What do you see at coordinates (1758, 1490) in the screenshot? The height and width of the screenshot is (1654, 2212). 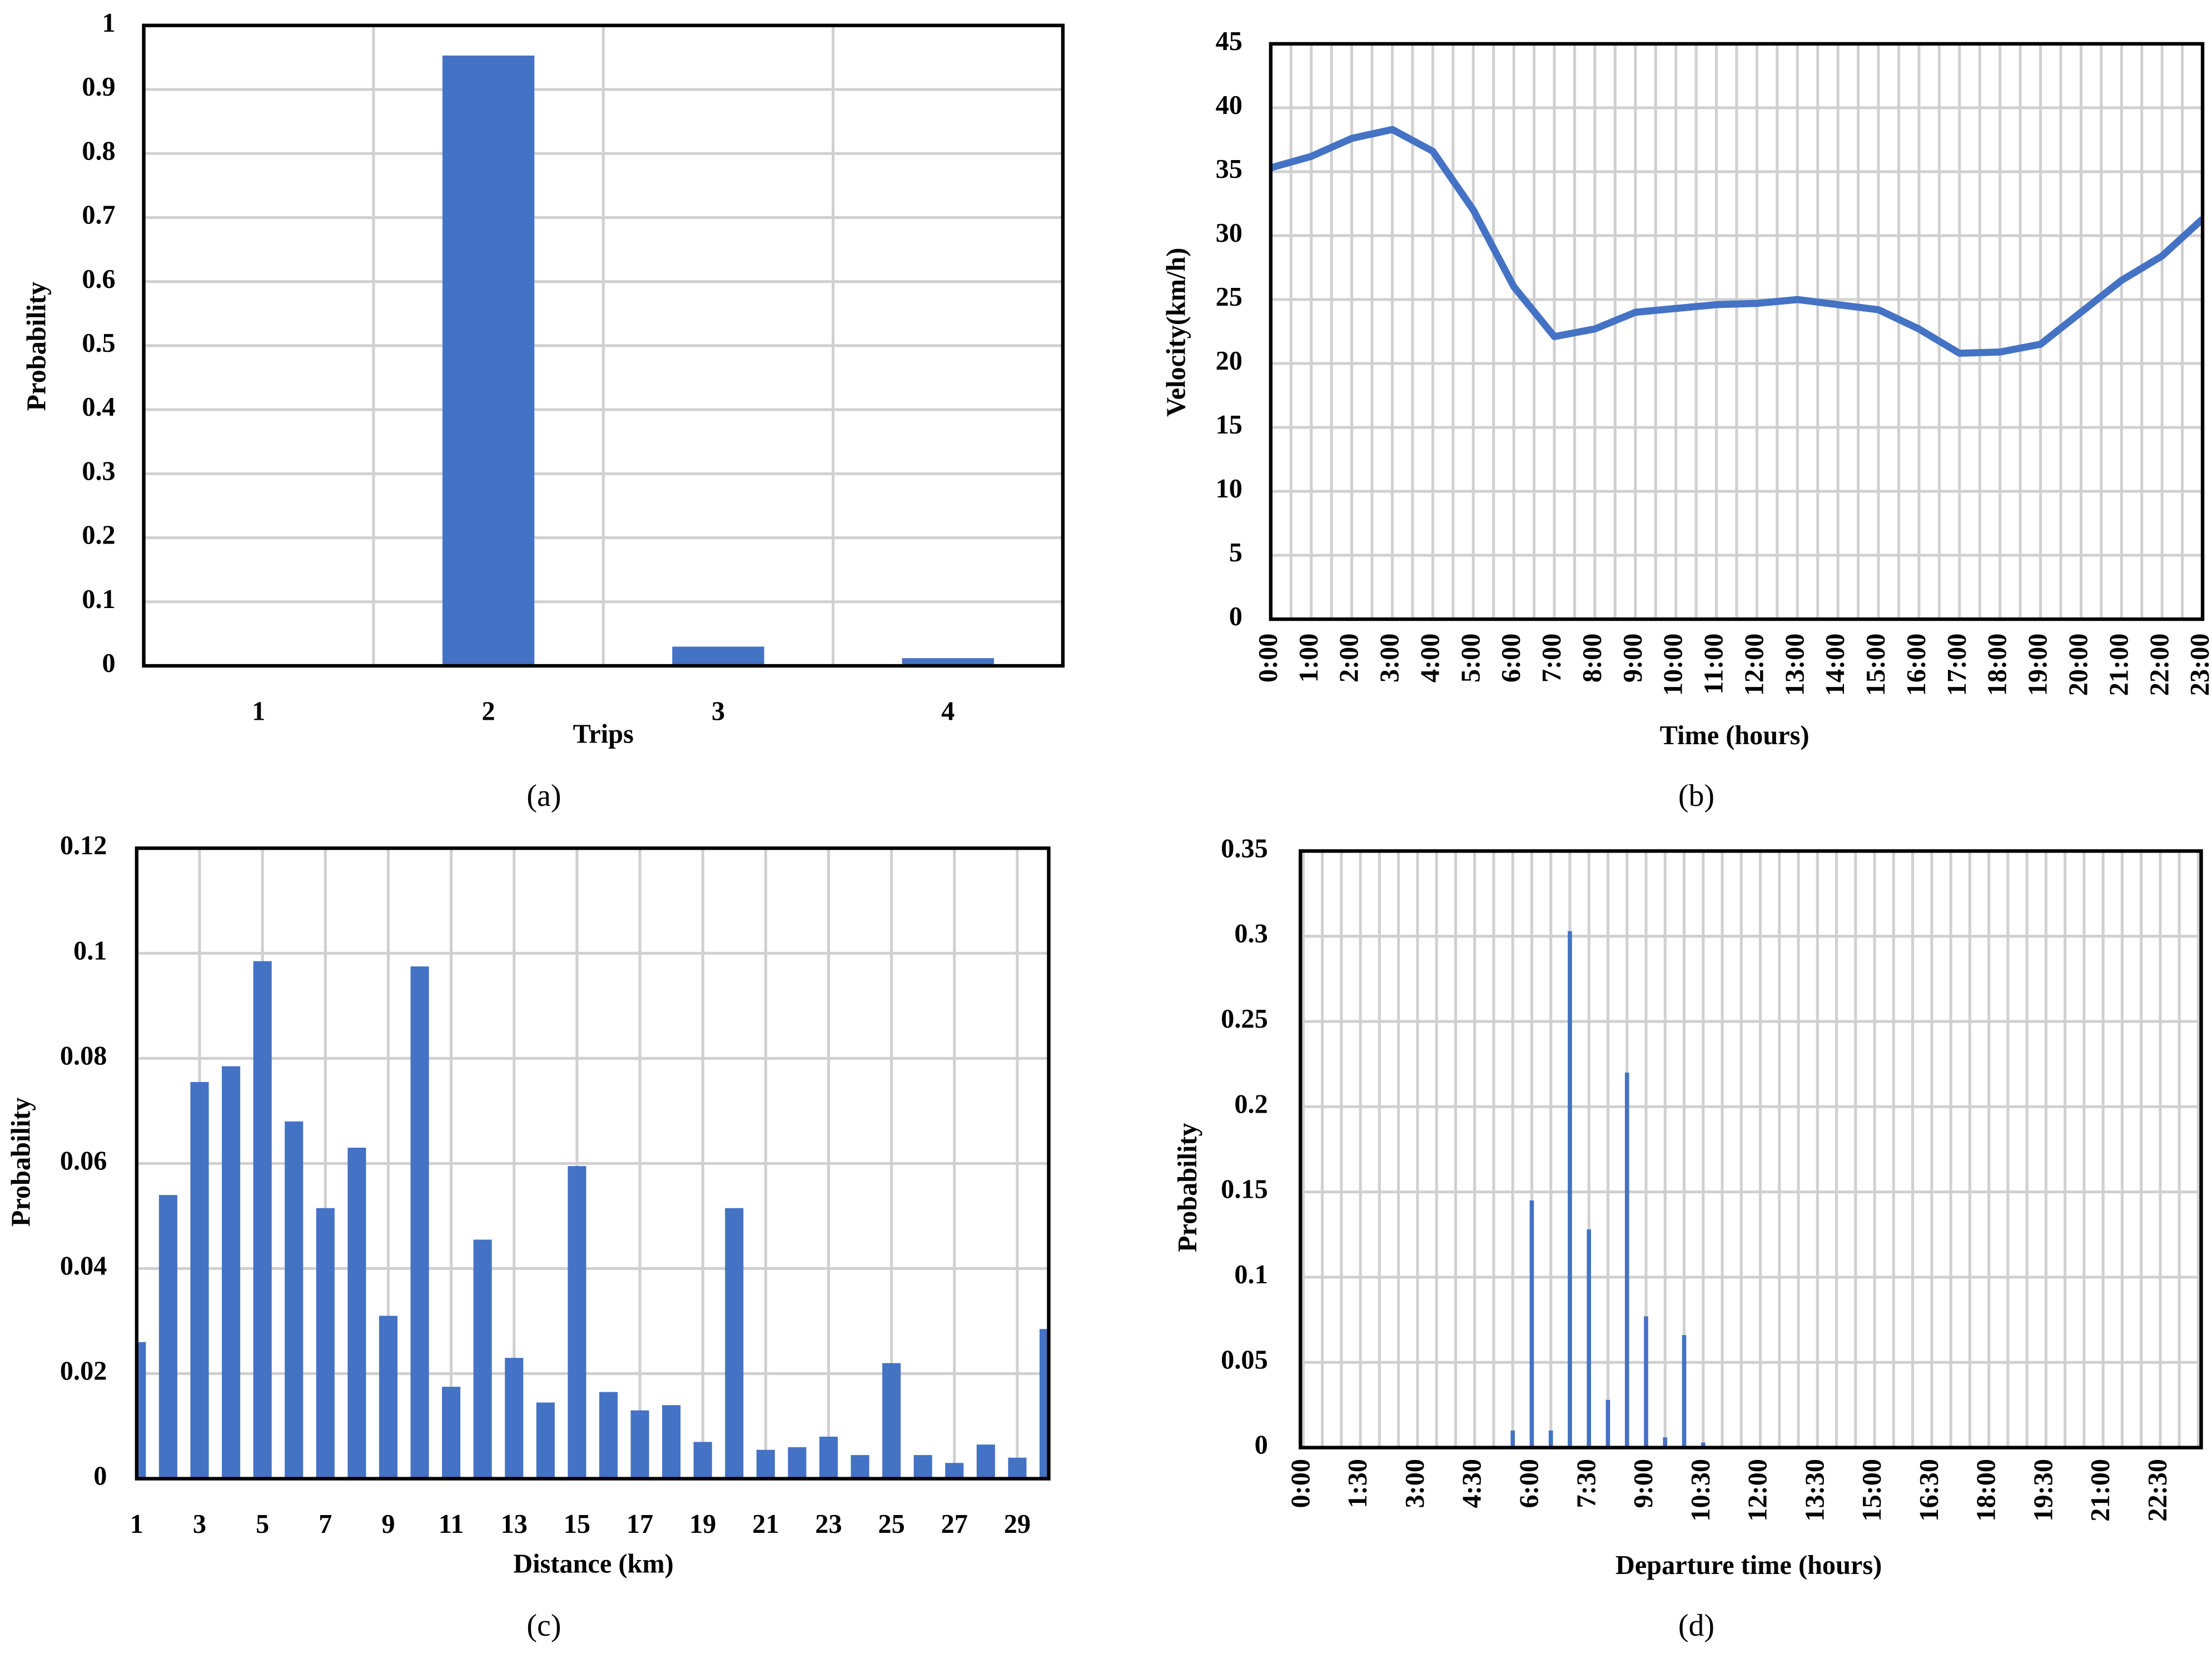 I see `x-tick-label: 12:00` at bounding box center [1758, 1490].